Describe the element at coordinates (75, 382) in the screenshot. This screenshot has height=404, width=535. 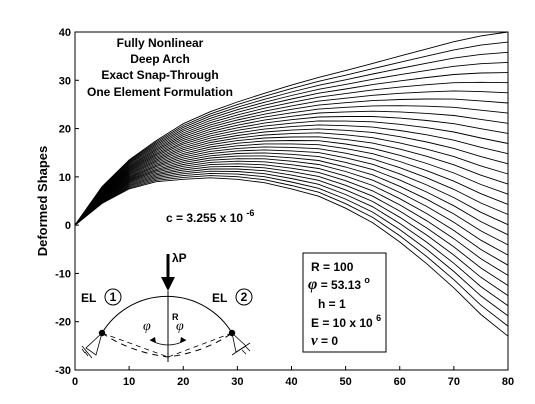
I see `x-tick-label: 0` at that location.